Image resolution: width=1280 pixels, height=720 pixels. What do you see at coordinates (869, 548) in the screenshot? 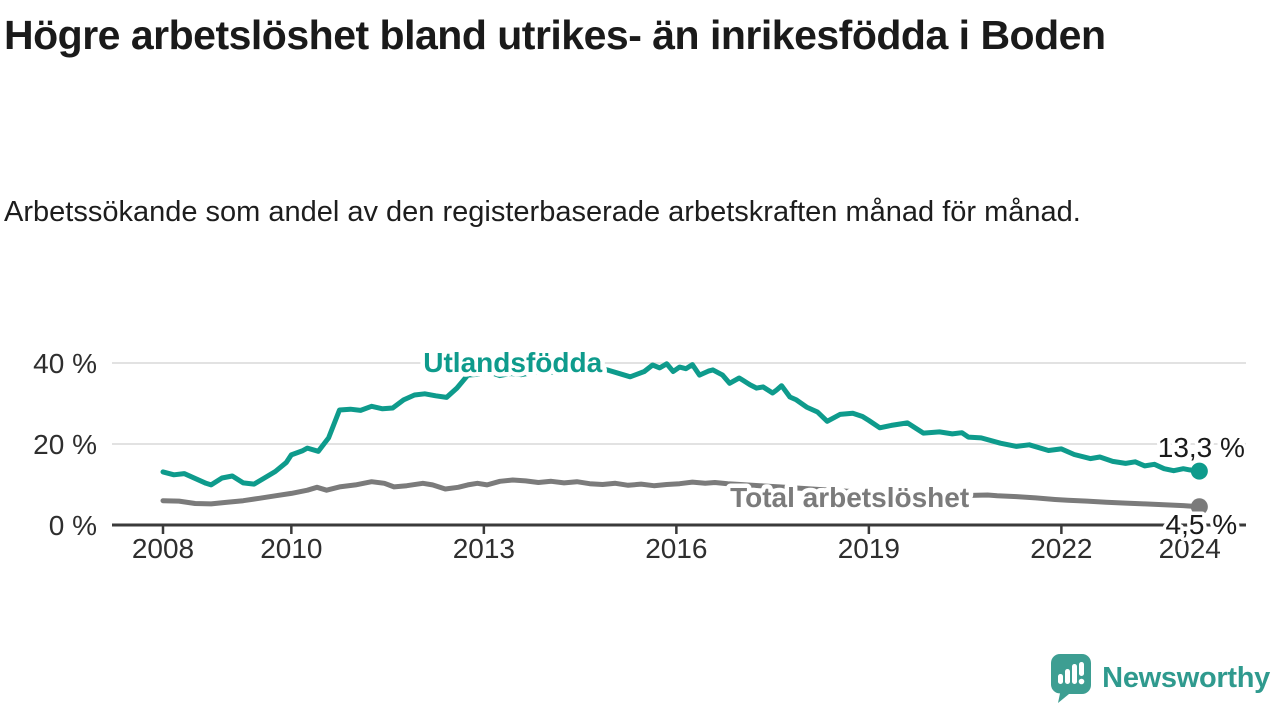
I see `x-axis-tick-label: 2019` at bounding box center [869, 548].